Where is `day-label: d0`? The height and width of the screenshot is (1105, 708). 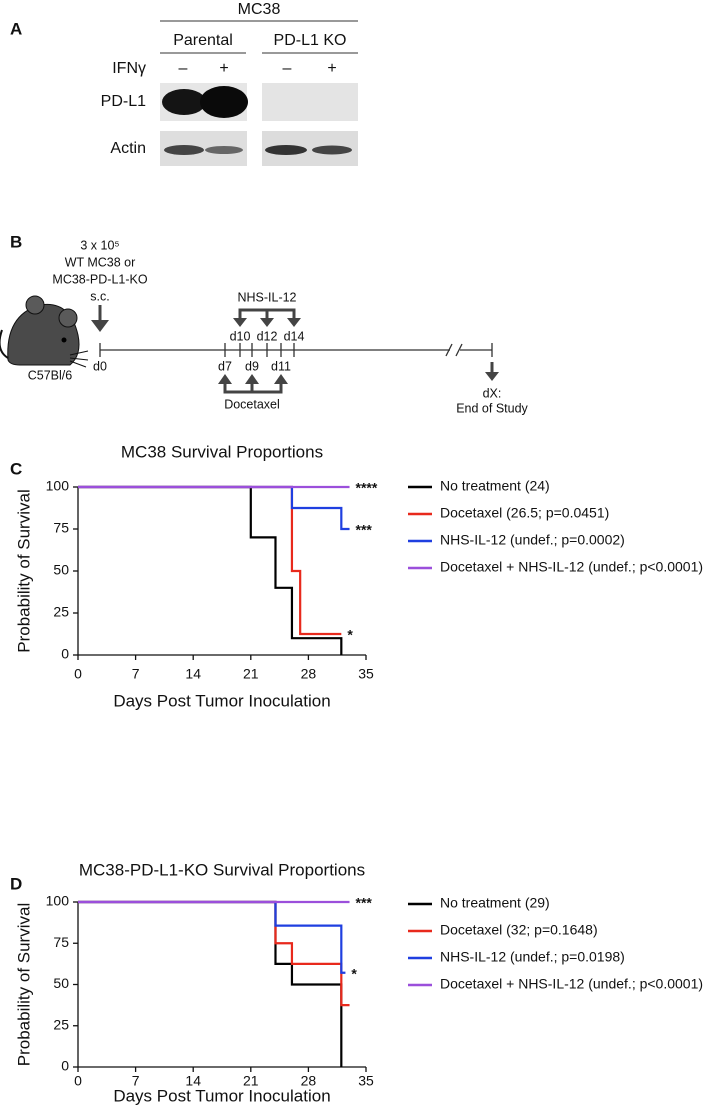
day-label: d0 is located at coordinates (100, 366).